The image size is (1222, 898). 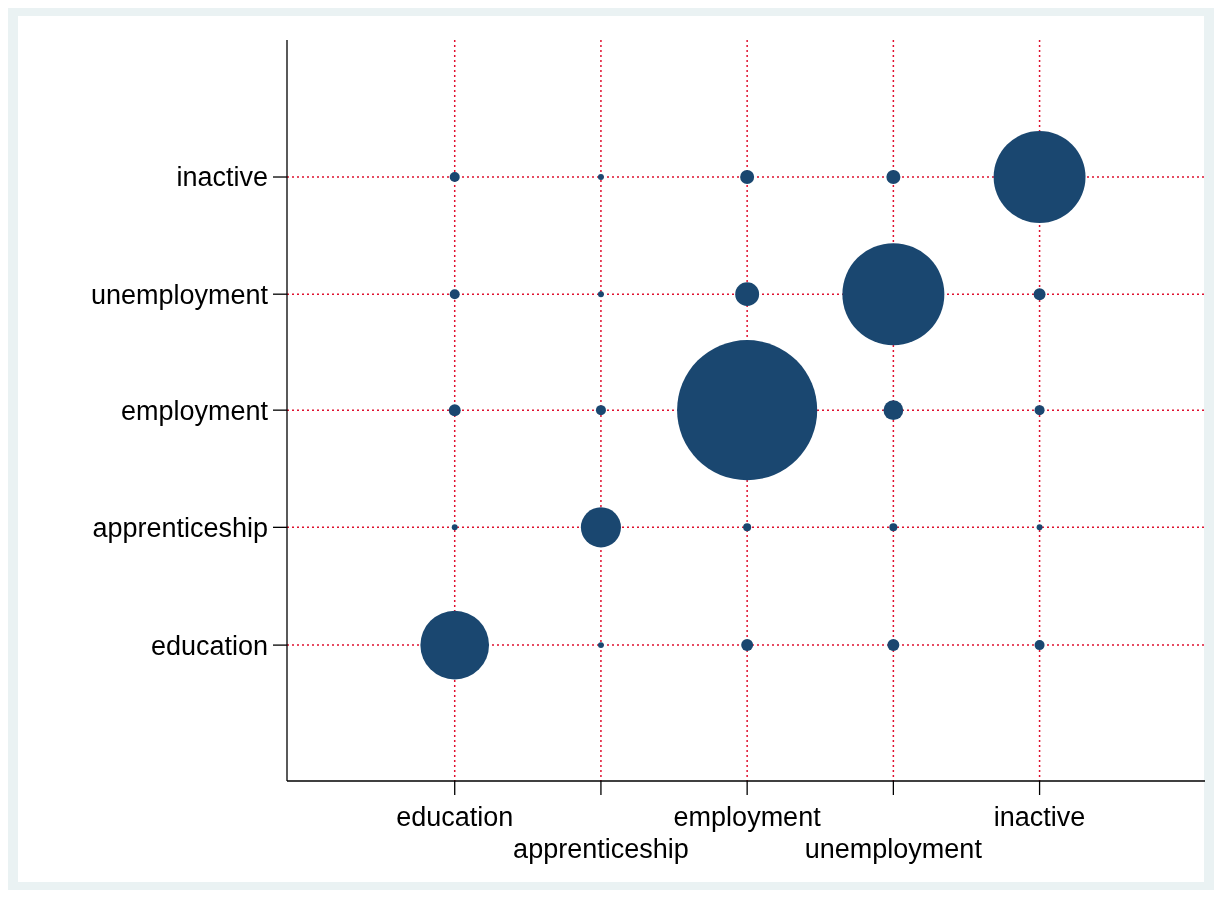 What do you see at coordinates (455, 817) in the screenshot?
I see `x-tick-label: education` at bounding box center [455, 817].